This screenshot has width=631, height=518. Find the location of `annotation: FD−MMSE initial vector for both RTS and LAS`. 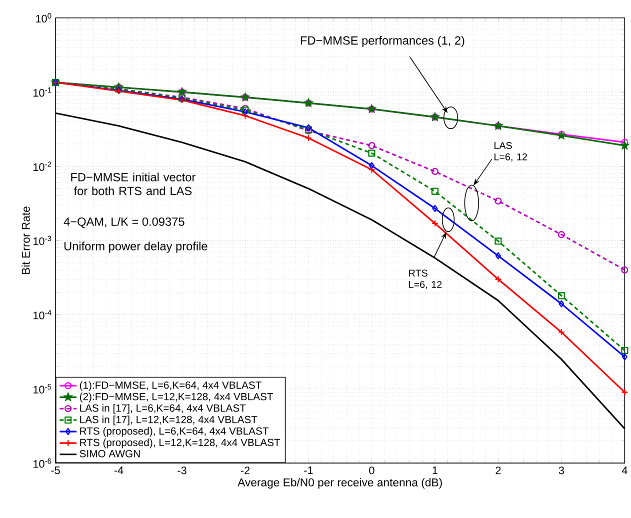

annotation: FD−MMSE initial vector for both RTS and LAS is located at coordinates (133, 184).